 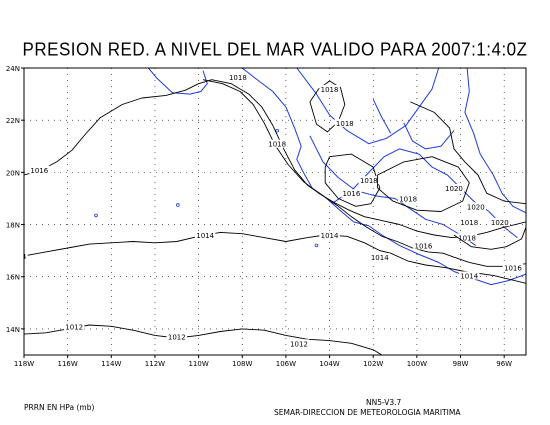 I want to click on coast-mainland-pacific, so click(x=178, y=81).